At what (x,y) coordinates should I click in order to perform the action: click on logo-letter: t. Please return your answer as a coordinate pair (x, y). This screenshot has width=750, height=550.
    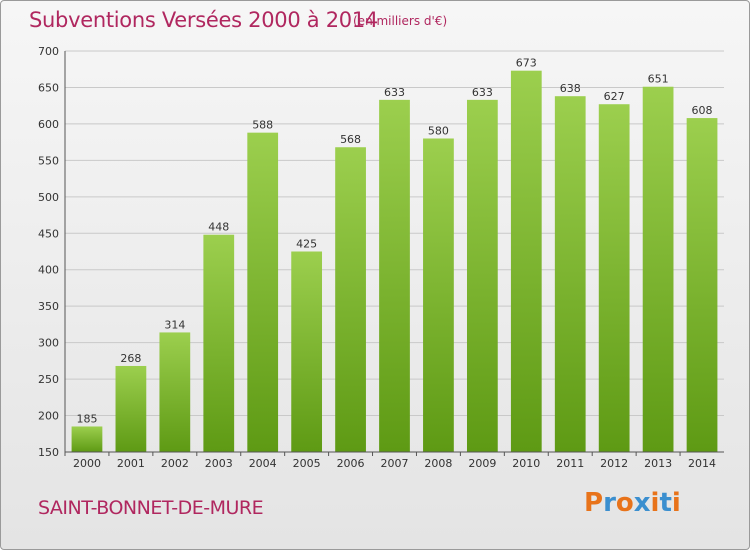
    Looking at the image, I should click on (665, 503).